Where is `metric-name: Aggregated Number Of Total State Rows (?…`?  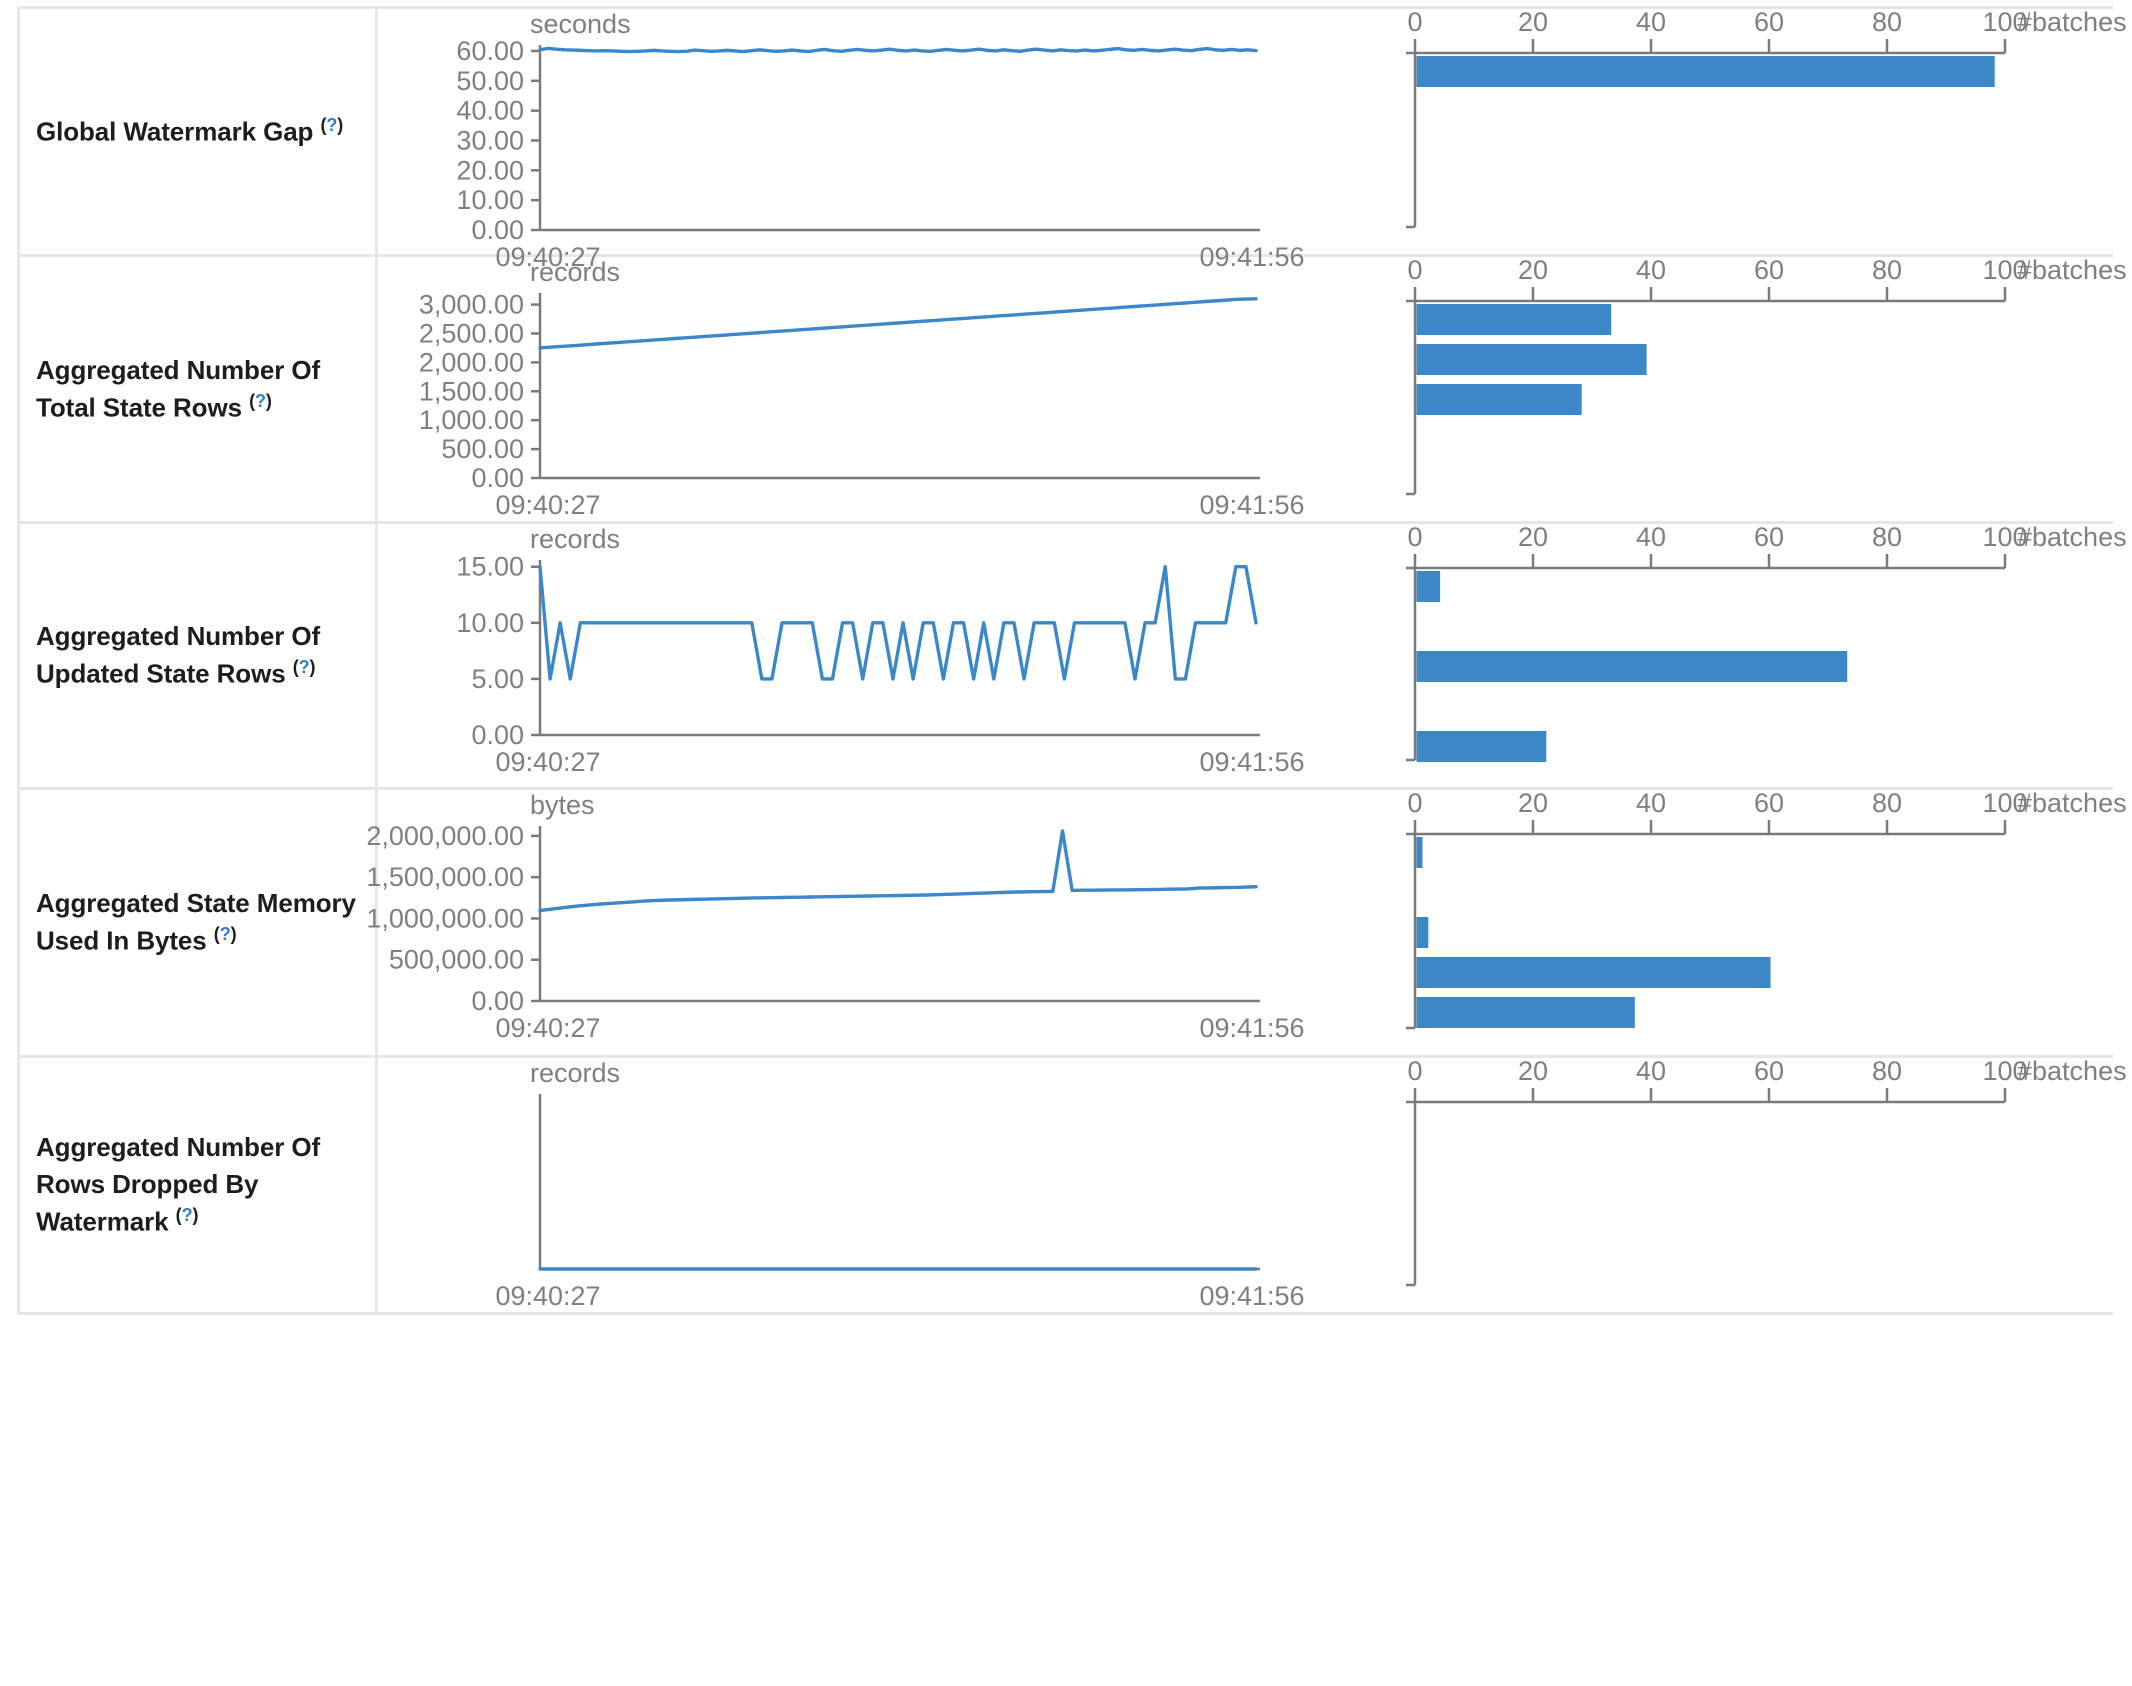 metric-name: Aggregated Number Of Total State Rows (?… is located at coordinates (197, 389).